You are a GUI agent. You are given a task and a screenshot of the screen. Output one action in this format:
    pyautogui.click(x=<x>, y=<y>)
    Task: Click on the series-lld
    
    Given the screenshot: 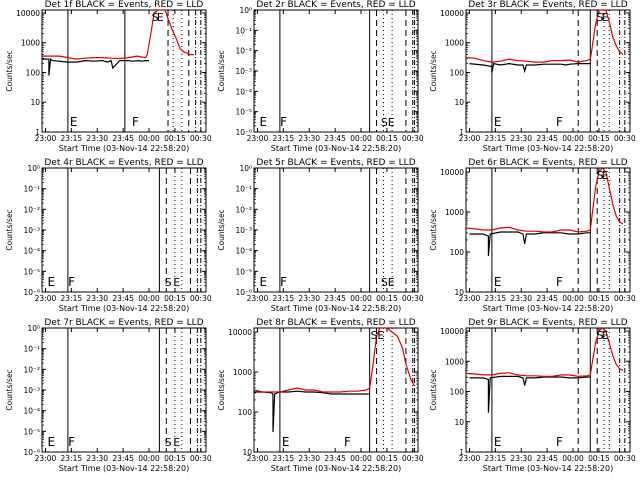 What is the action you would take?
    pyautogui.click(x=544, y=200)
    